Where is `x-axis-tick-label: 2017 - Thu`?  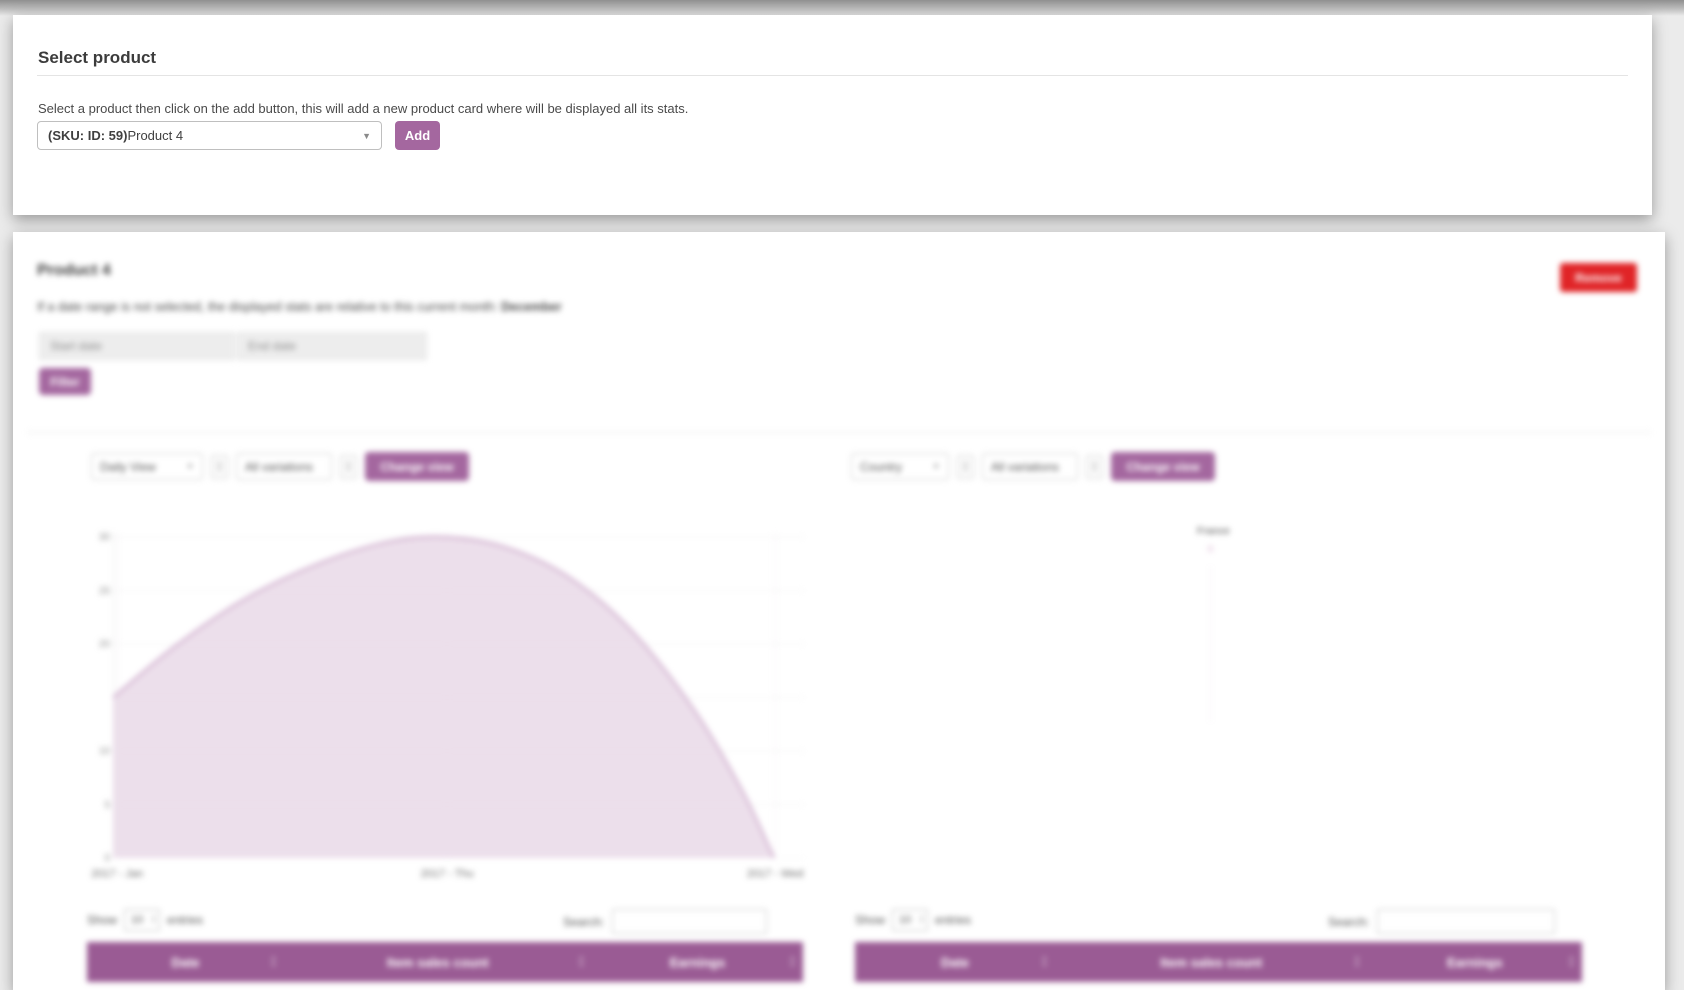 x-axis-tick-label: 2017 - Thu is located at coordinates (447, 874).